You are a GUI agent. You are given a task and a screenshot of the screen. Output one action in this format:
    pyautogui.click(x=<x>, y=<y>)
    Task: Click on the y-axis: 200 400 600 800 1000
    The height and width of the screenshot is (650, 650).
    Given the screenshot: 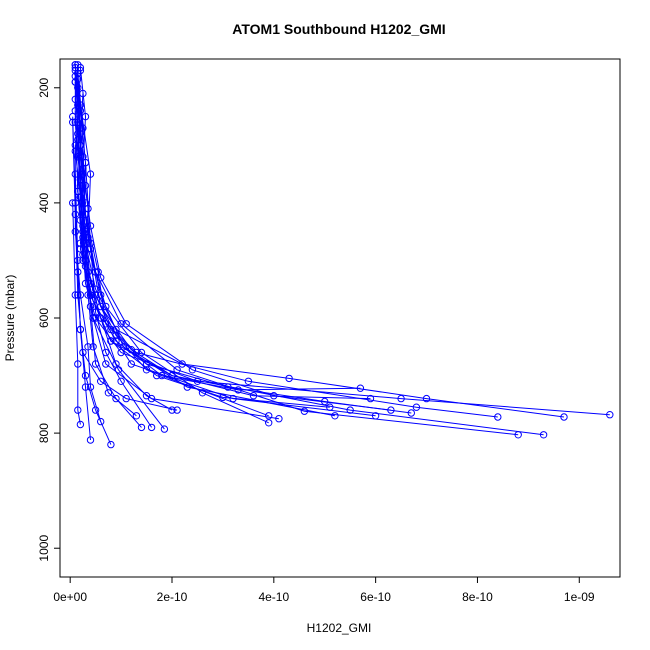 What is the action you would take?
    pyautogui.click(x=48, y=319)
    